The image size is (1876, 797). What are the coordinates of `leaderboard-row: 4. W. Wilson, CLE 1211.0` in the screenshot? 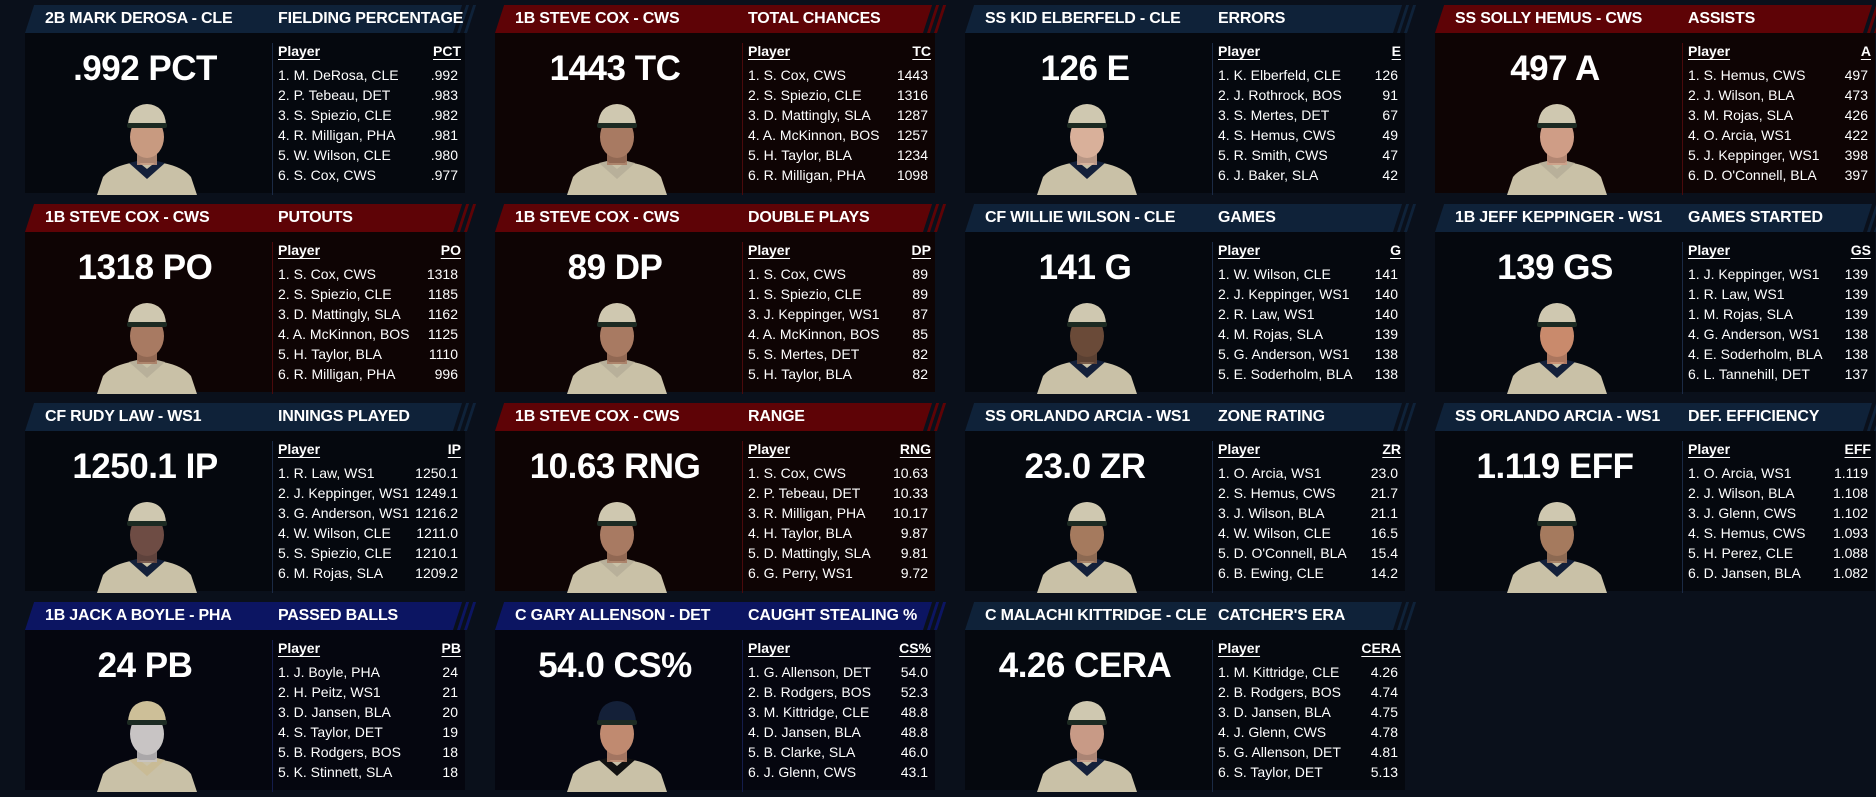 It's located at (369, 533).